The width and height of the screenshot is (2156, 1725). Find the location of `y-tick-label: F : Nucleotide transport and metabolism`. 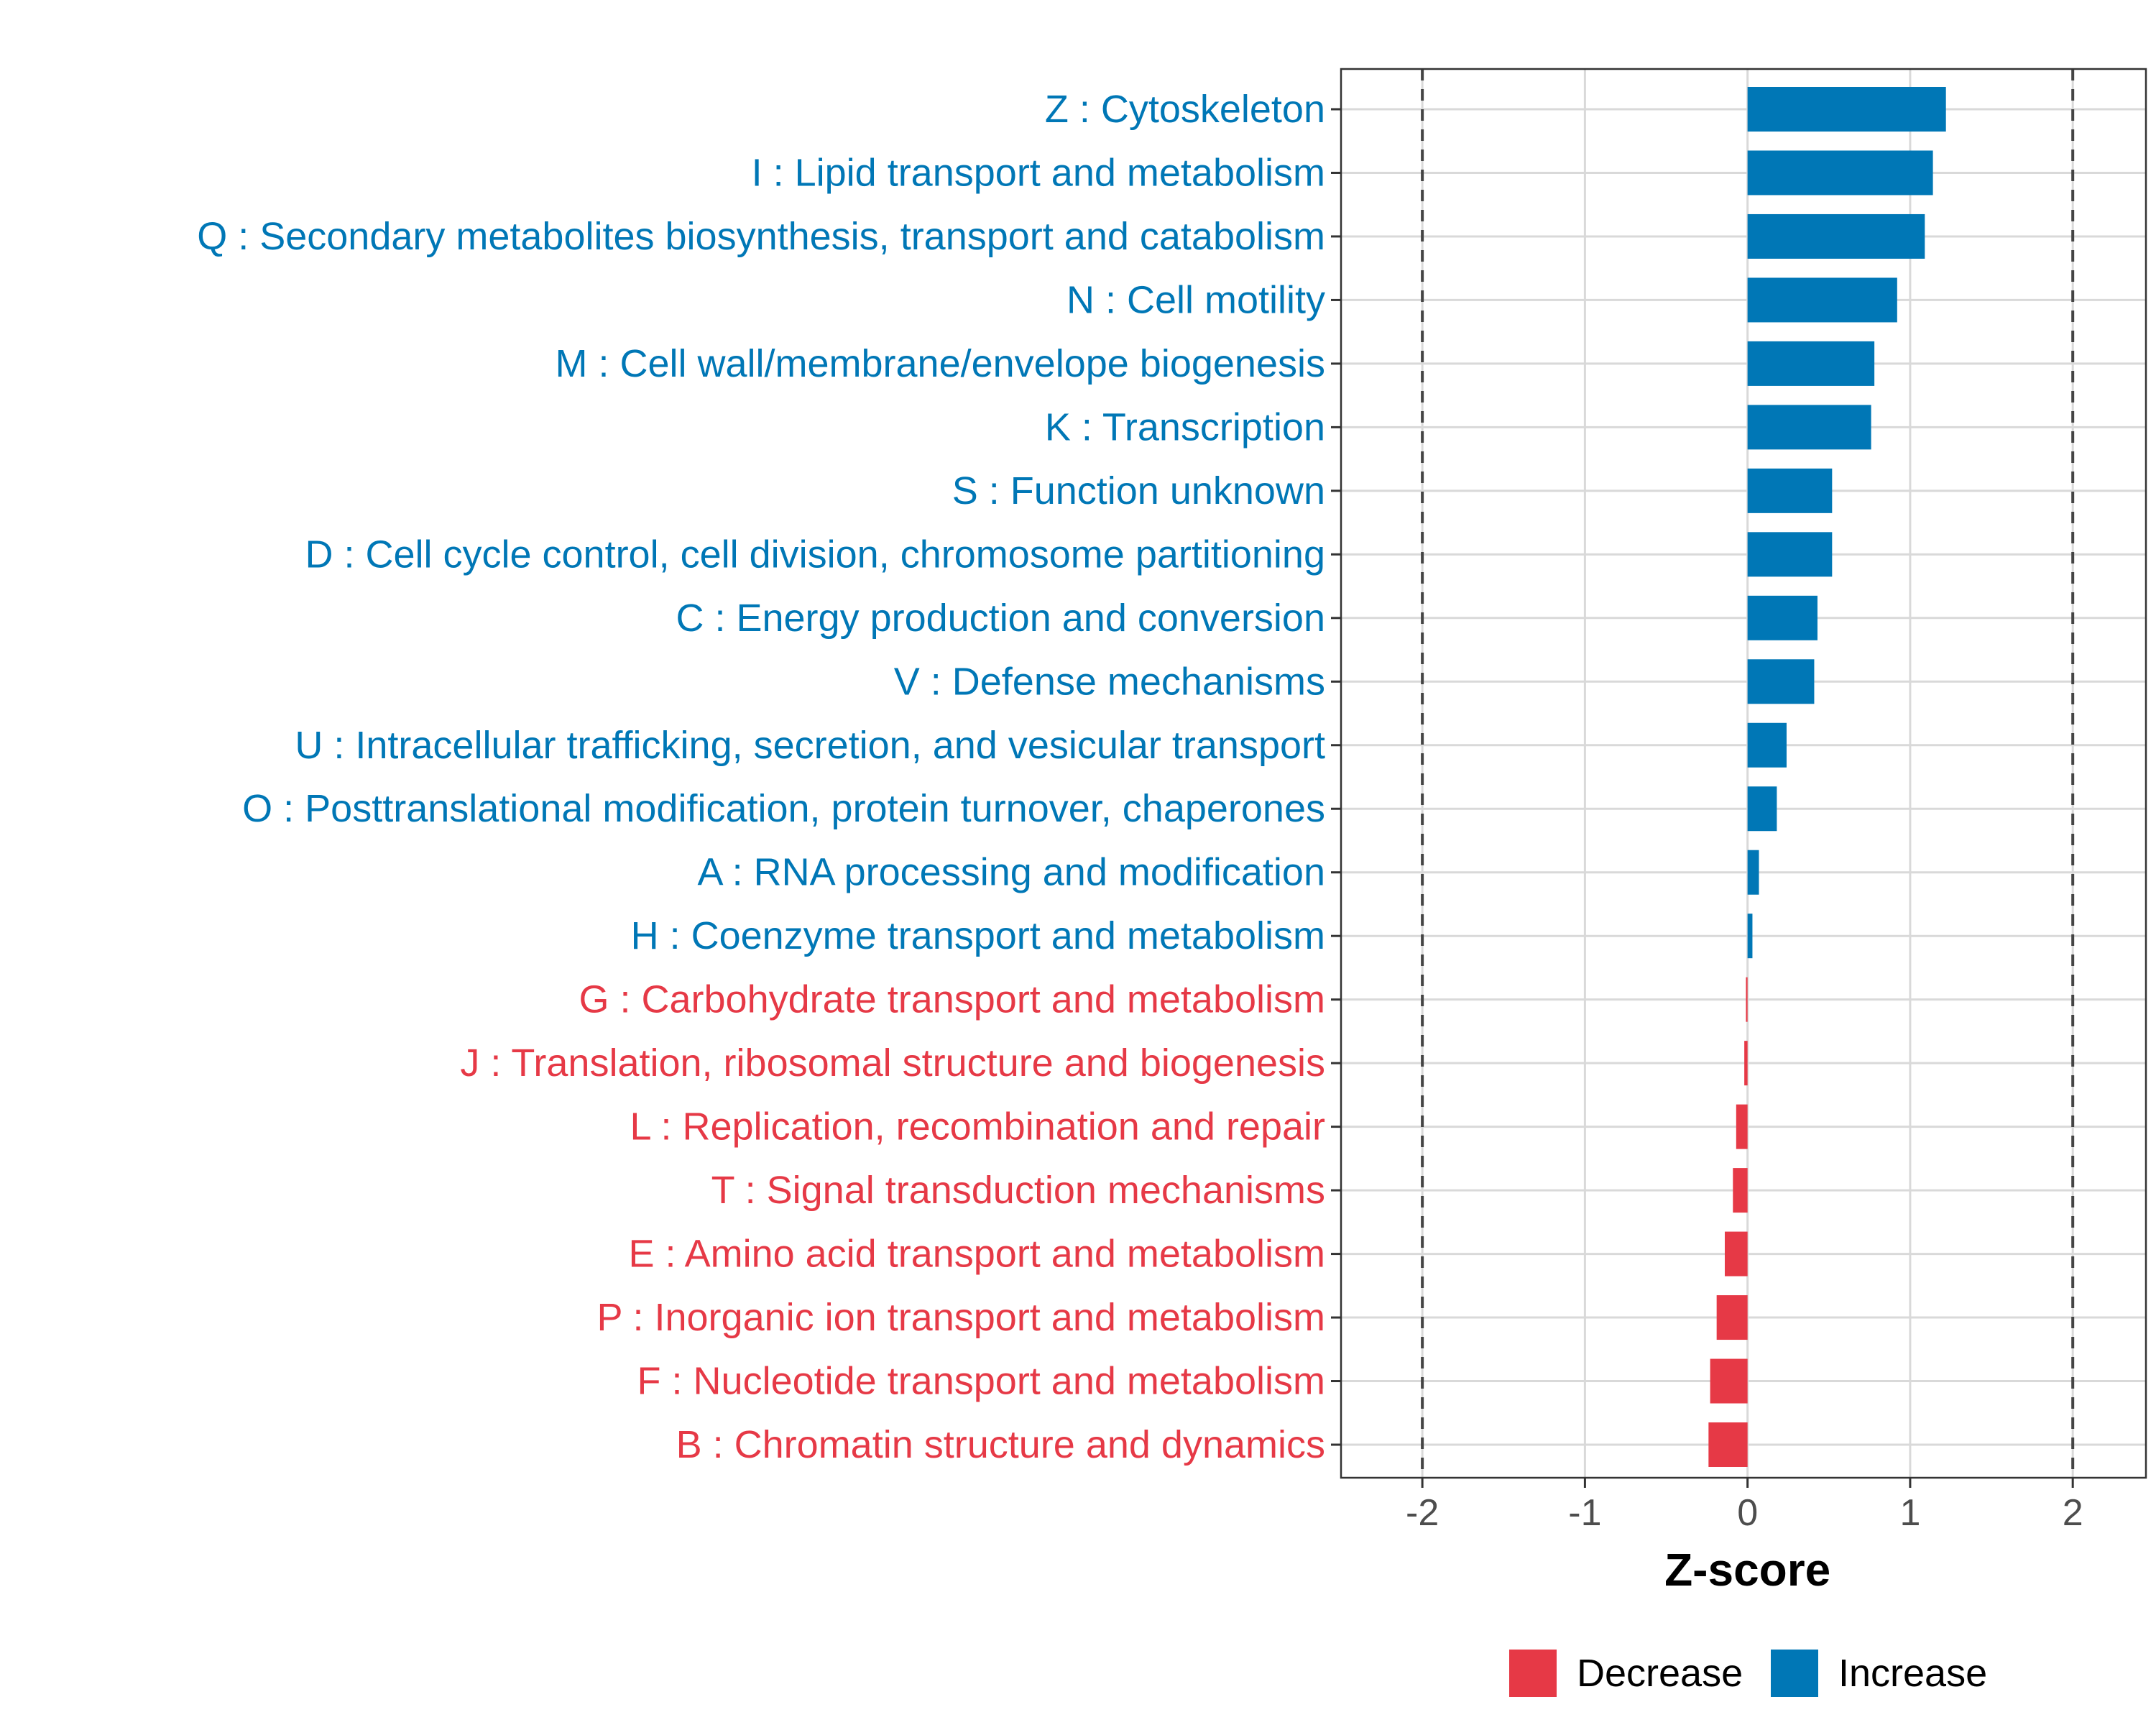

y-tick-label: F : Nucleotide transport and metabolism is located at coordinates (981, 1381).